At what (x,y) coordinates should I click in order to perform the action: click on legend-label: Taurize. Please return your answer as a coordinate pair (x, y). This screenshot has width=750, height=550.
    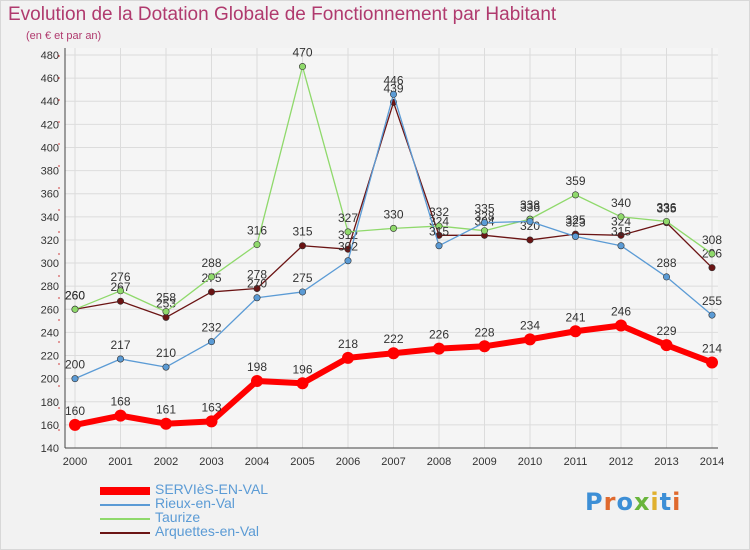
    Looking at the image, I should click on (178, 517).